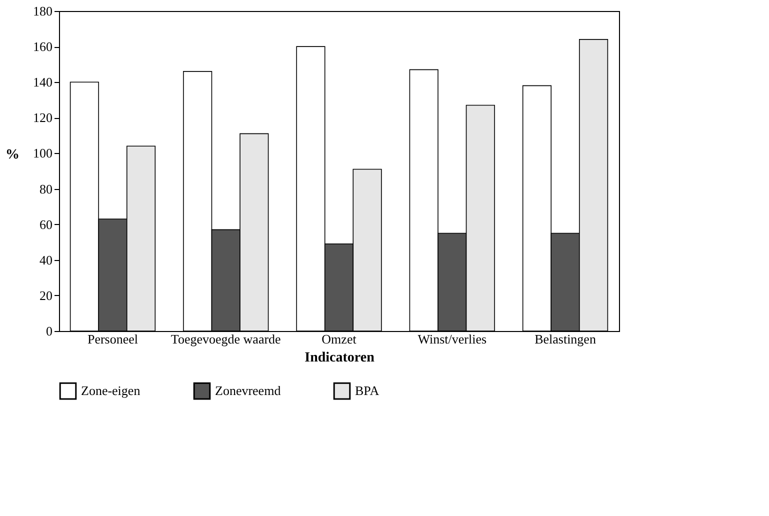 The image size is (769, 516). Describe the element at coordinates (42, 153) in the screenshot. I see `y-tick-label: 100` at that location.